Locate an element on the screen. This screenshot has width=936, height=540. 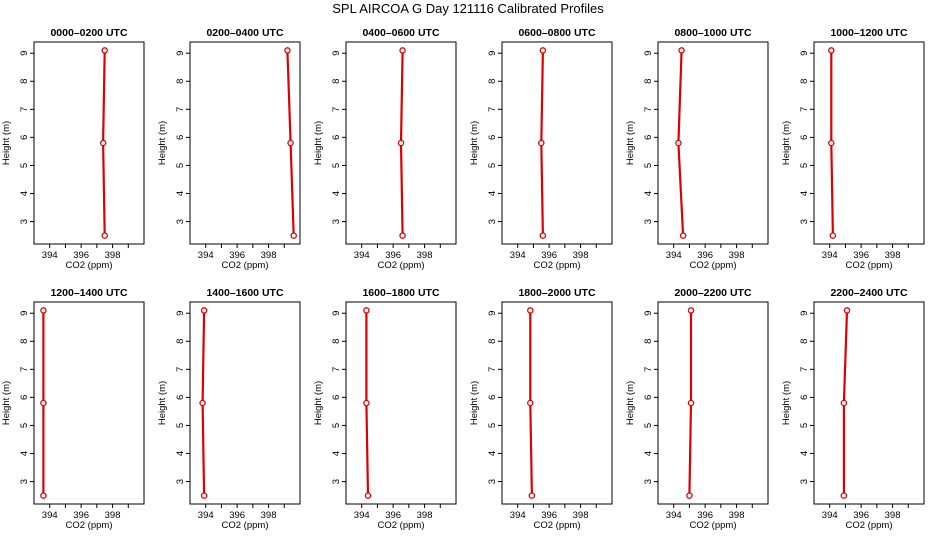
panel-title: 1000–1200 UTC is located at coordinates (868, 33).